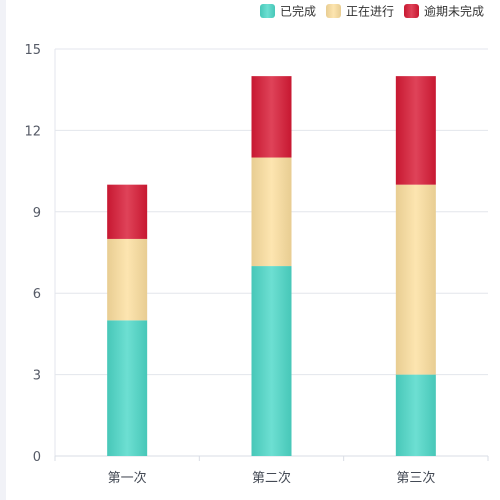  Describe the element at coordinates (37, 376) in the screenshot. I see `y-tick-label: 3` at that location.